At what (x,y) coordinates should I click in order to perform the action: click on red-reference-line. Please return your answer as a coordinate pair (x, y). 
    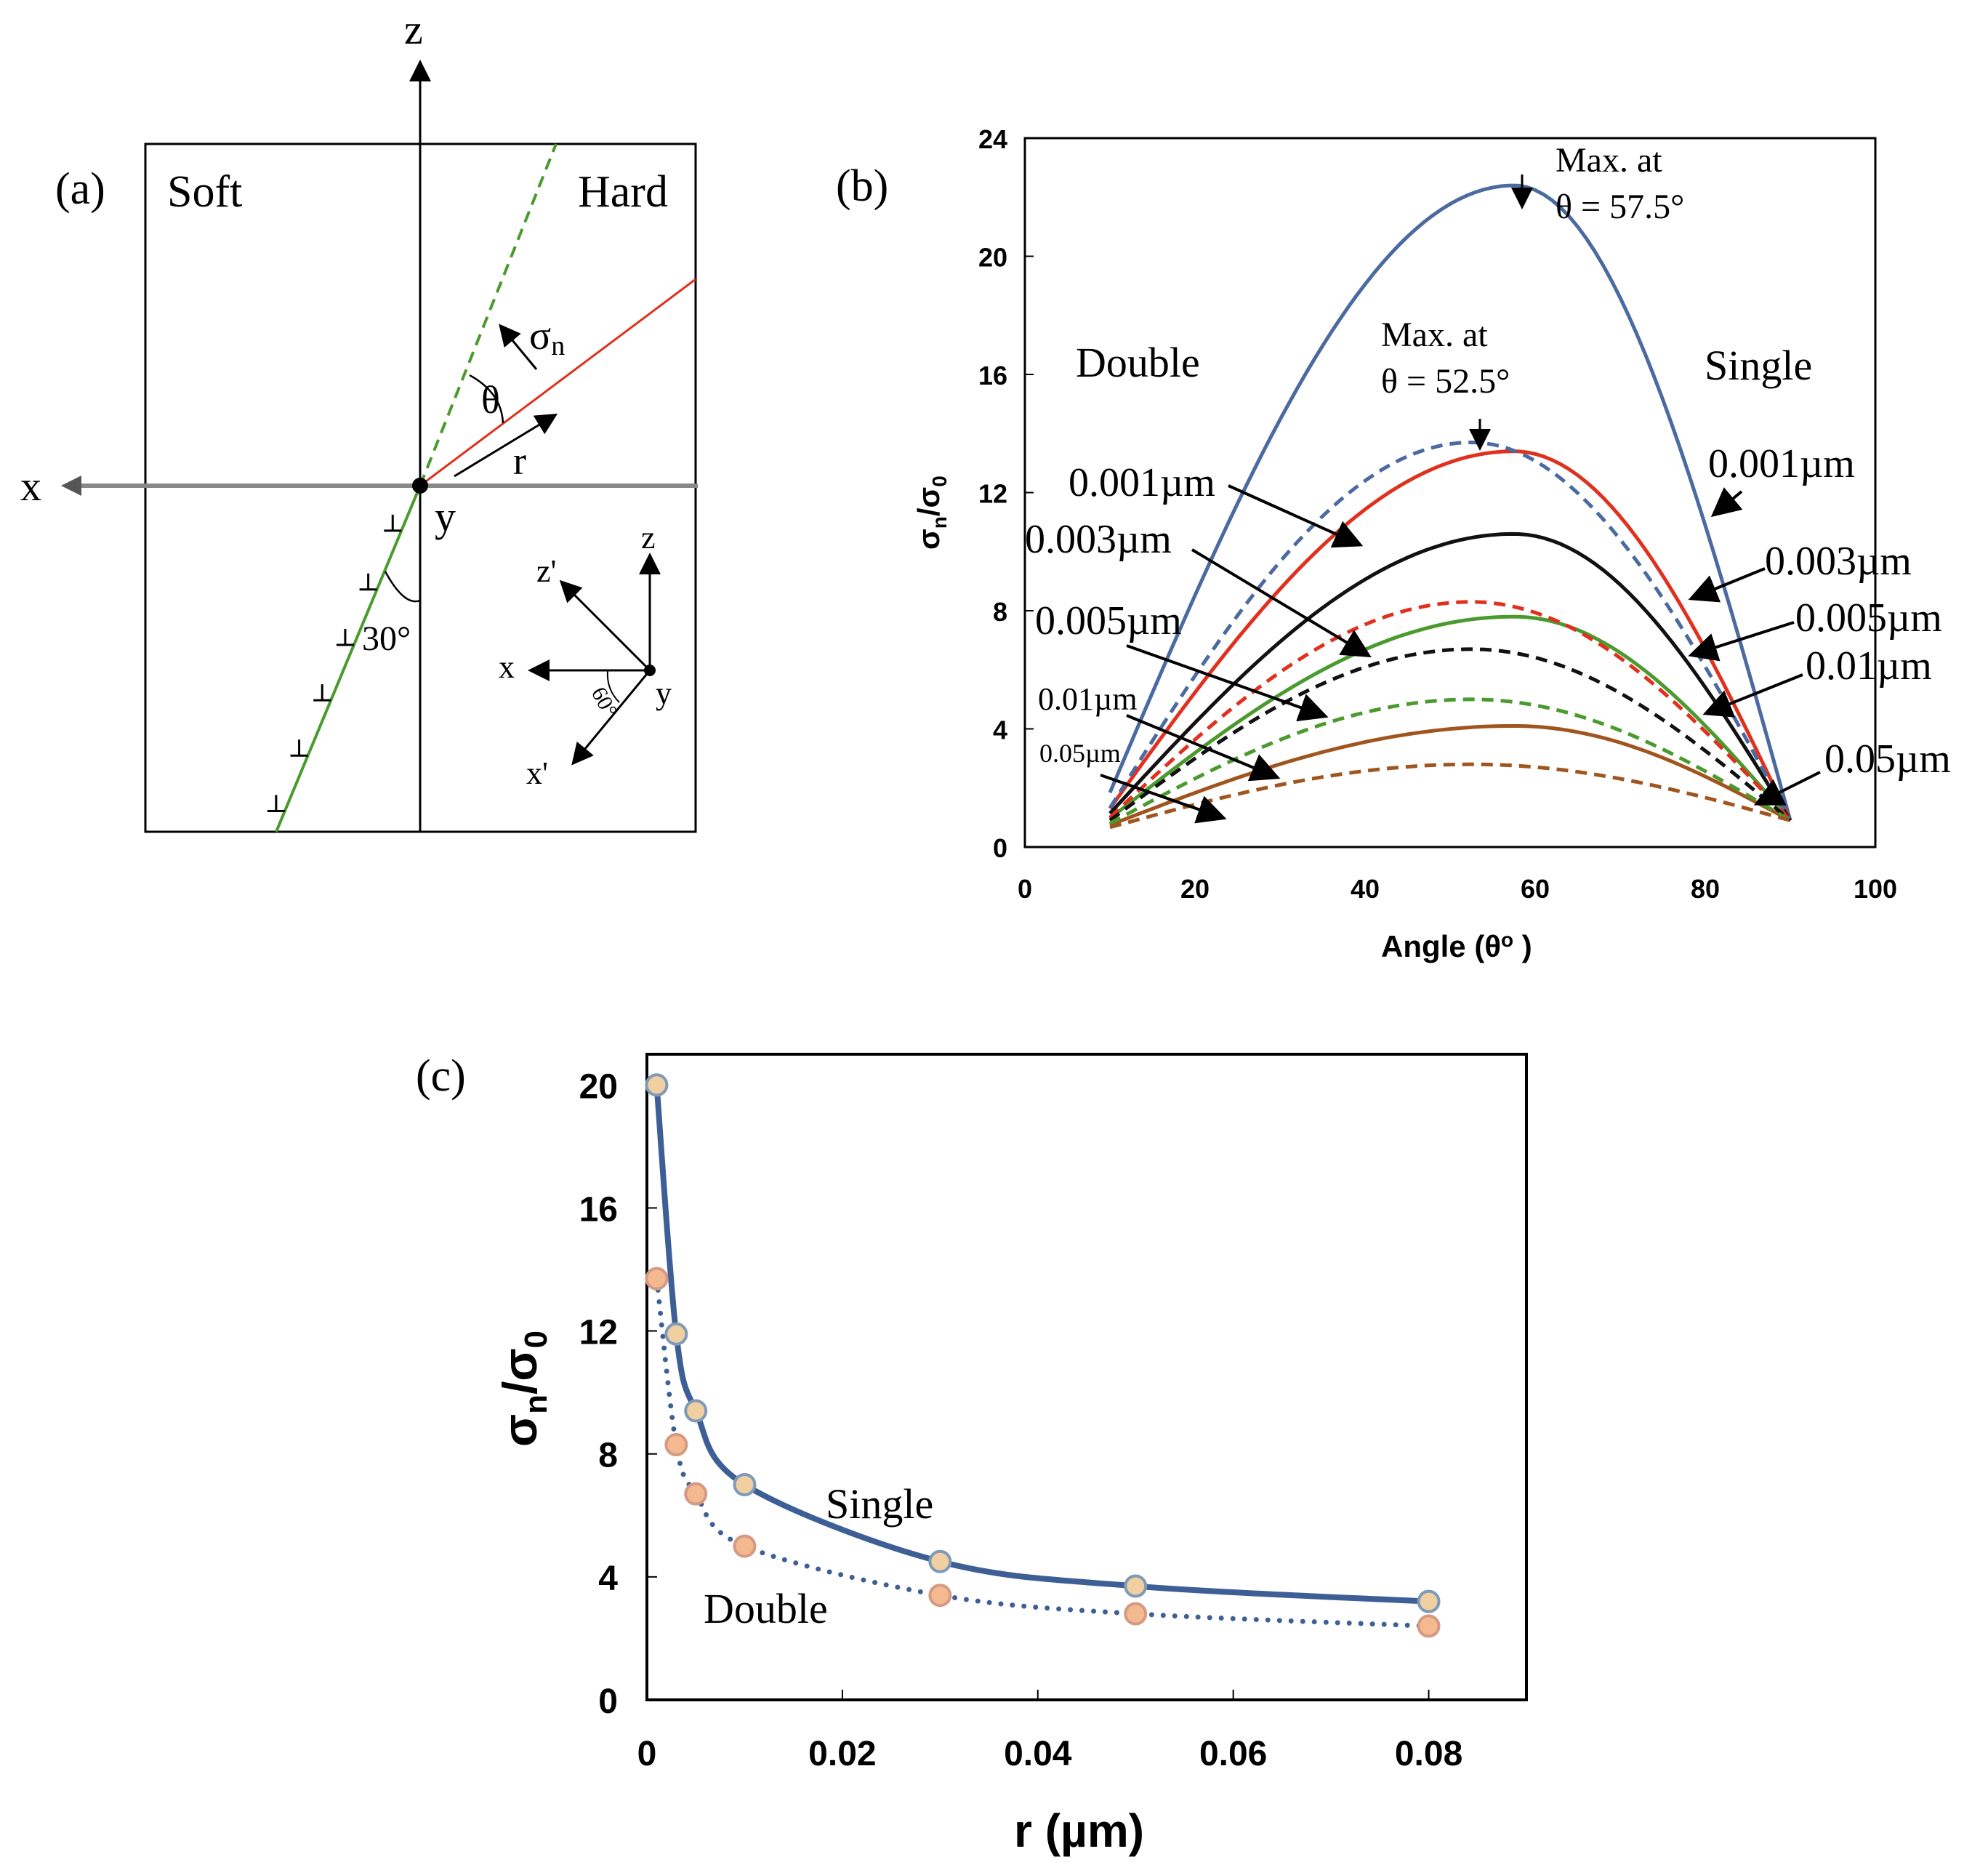
    Looking at the image, I should click on (557, 382).